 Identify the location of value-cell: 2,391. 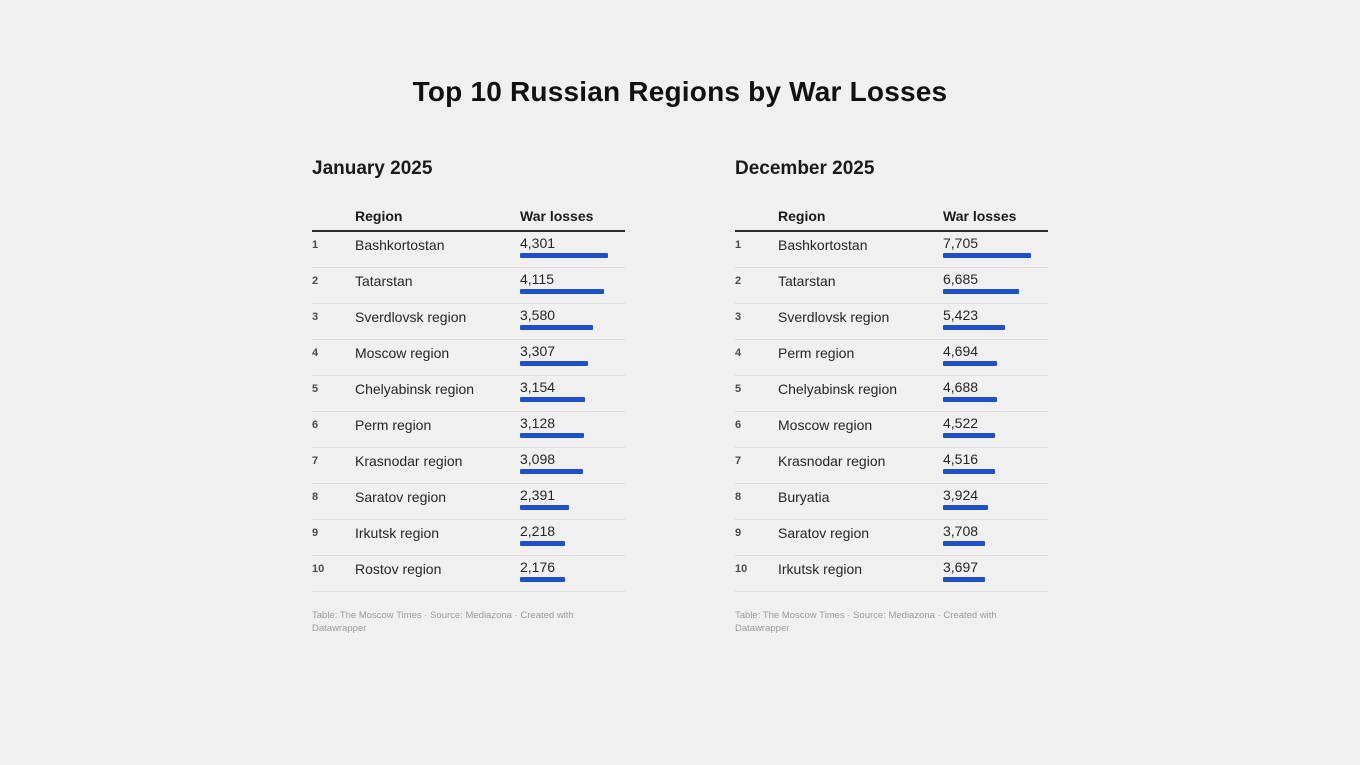
(572, 501).